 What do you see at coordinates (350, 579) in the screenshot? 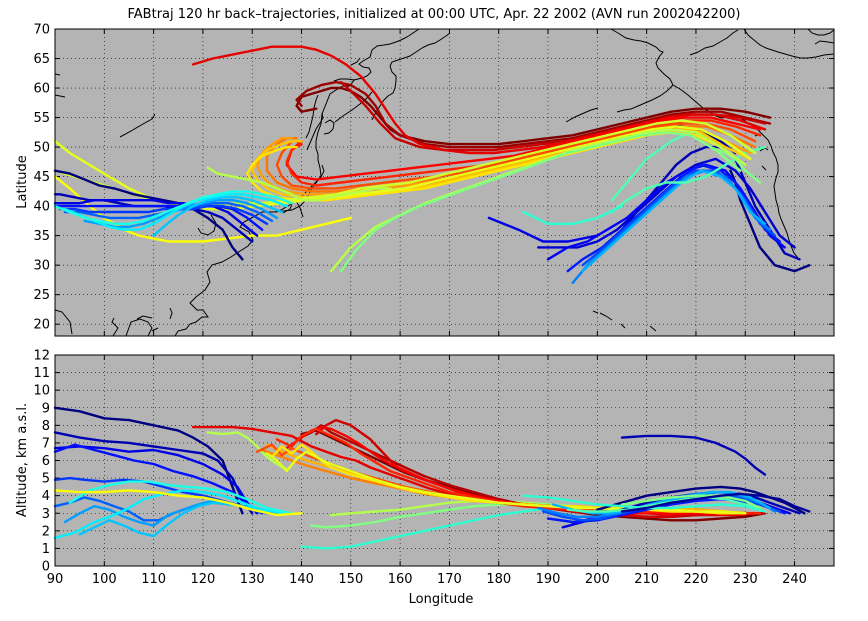
I see `x-tick-label: 150` at bounding box center [350, 579].